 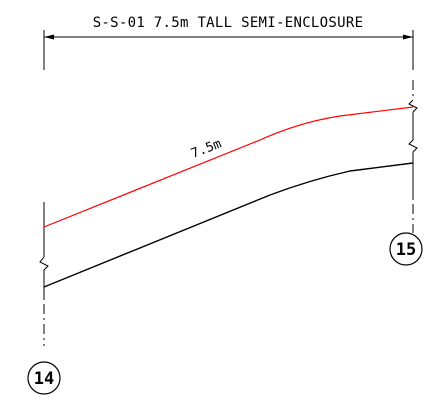 I want to click on dimension-arrow-left, so click(x=49, y=37).